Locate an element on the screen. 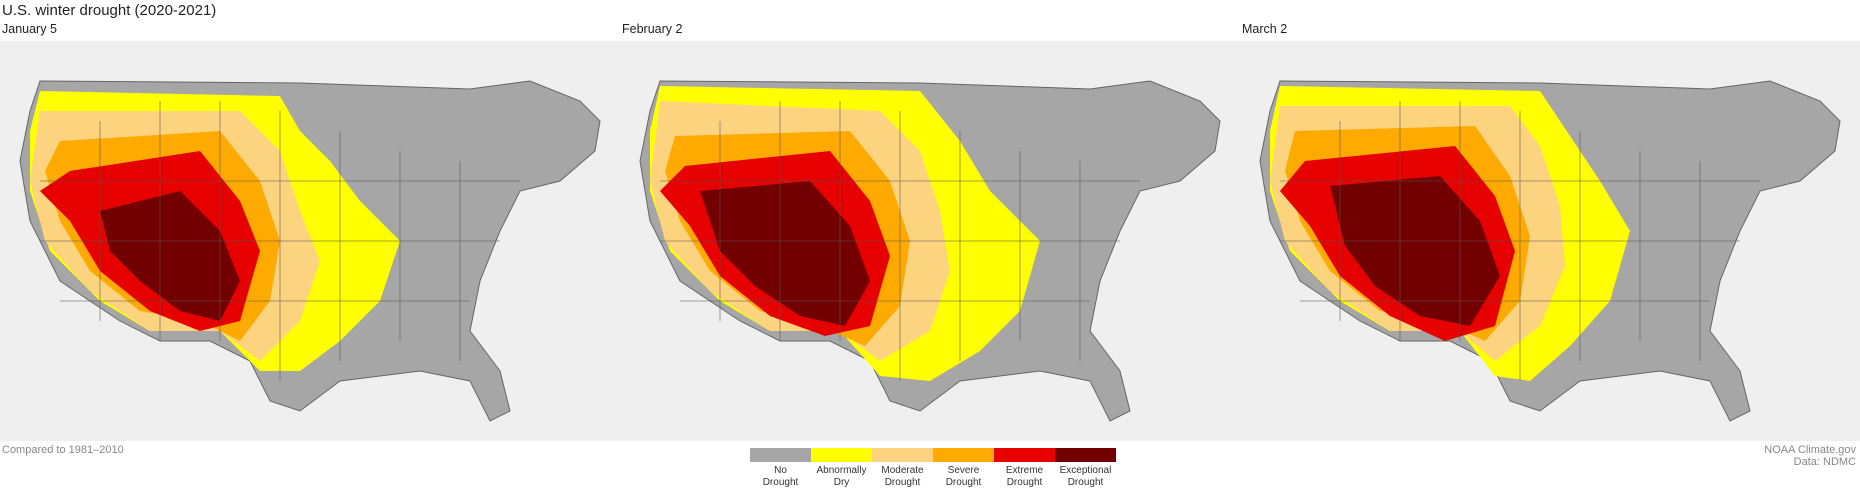 Image resolution: width=1860 pixels, height=493 pixels. panel-label: January 5 is located at coordinates (29, 29).